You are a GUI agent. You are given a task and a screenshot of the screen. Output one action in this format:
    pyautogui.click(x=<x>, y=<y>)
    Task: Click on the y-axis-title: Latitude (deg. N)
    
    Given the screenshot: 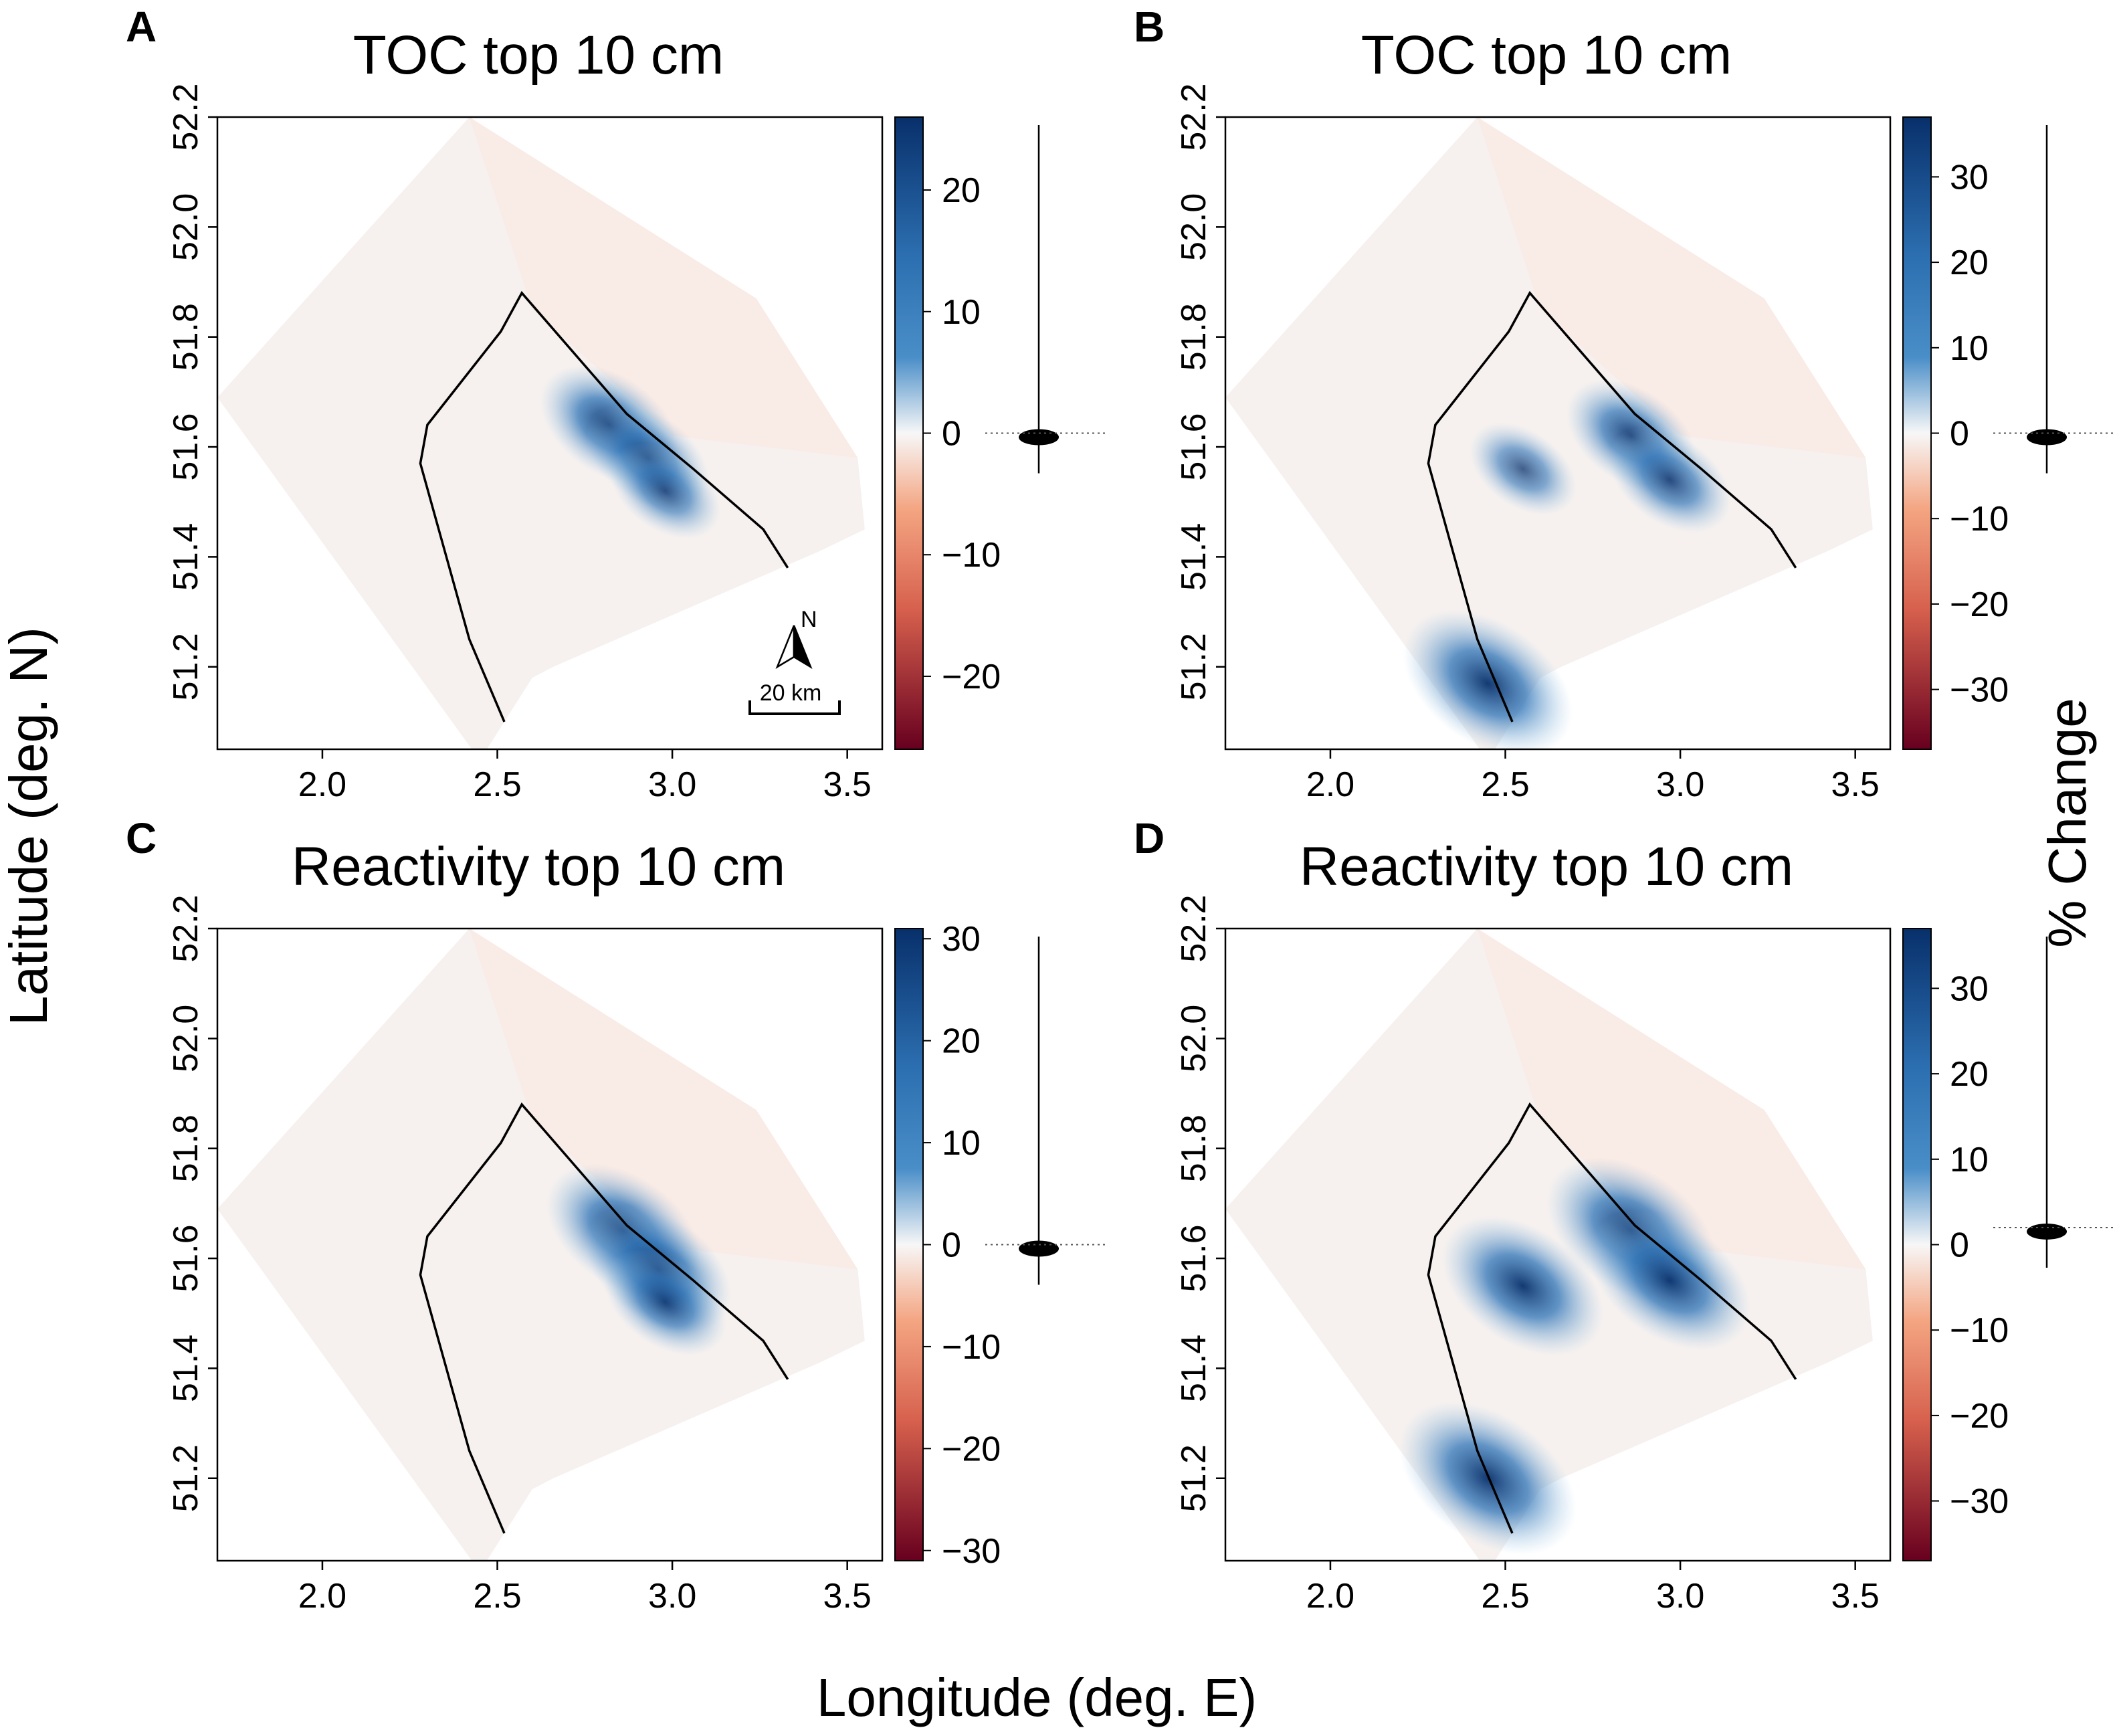 What is the action you would take?
    pyautogui.click(x=29, y=826)
    